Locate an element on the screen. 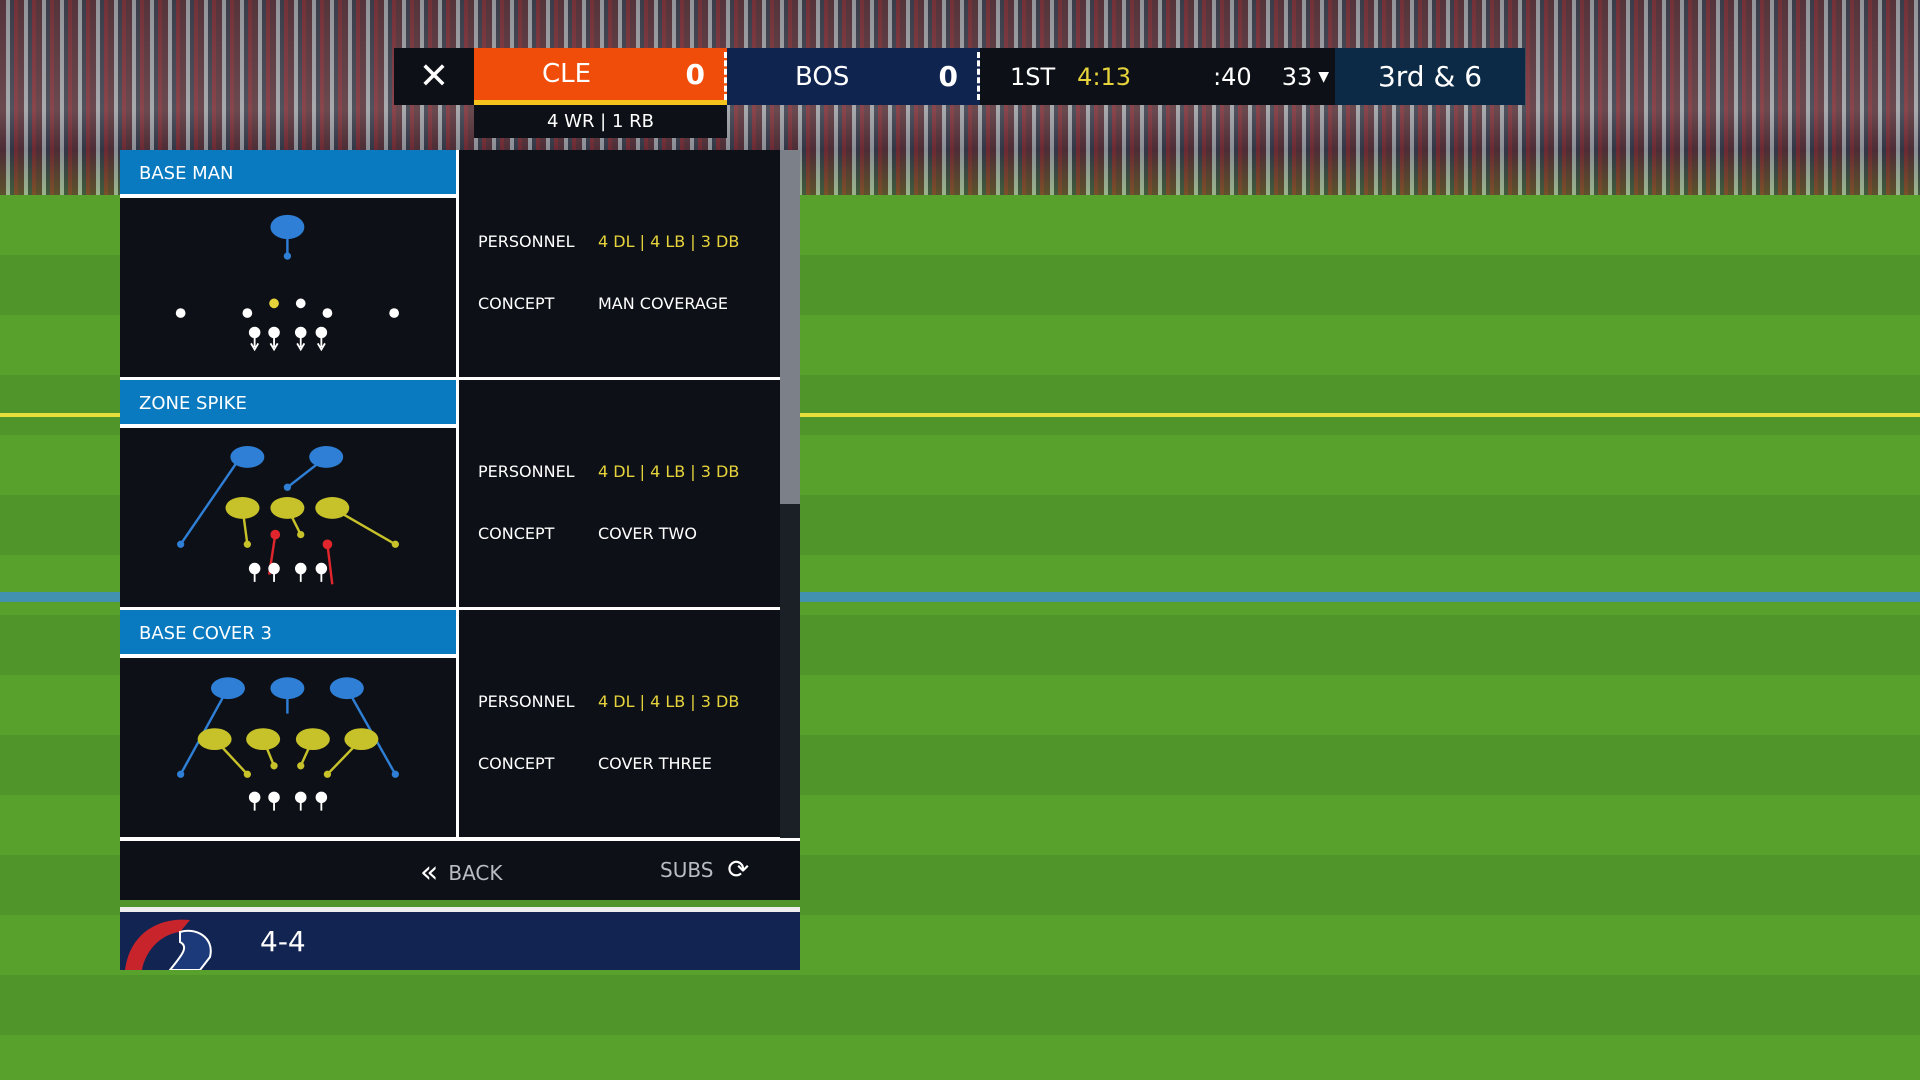 Image resolution: width=1920 pixels, height=1080 pixels. game-clock-area: 1ST 4:13 :40 33 ▼ is located at coordinates (1157, 76).